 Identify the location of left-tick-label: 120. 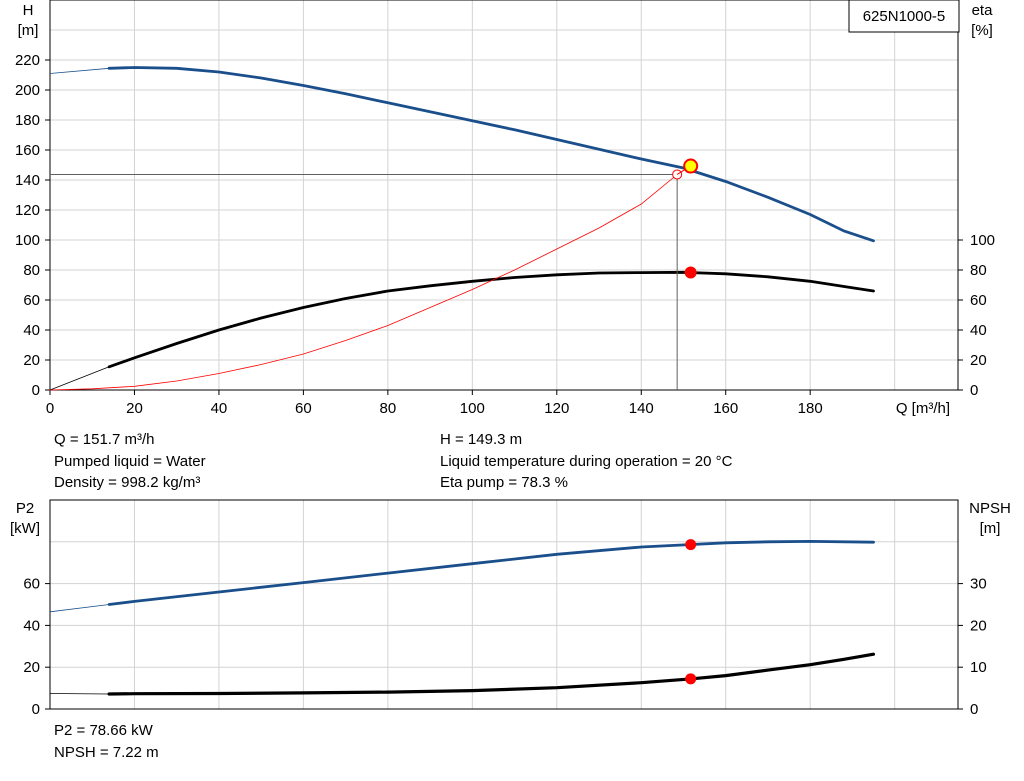
(27, 210).